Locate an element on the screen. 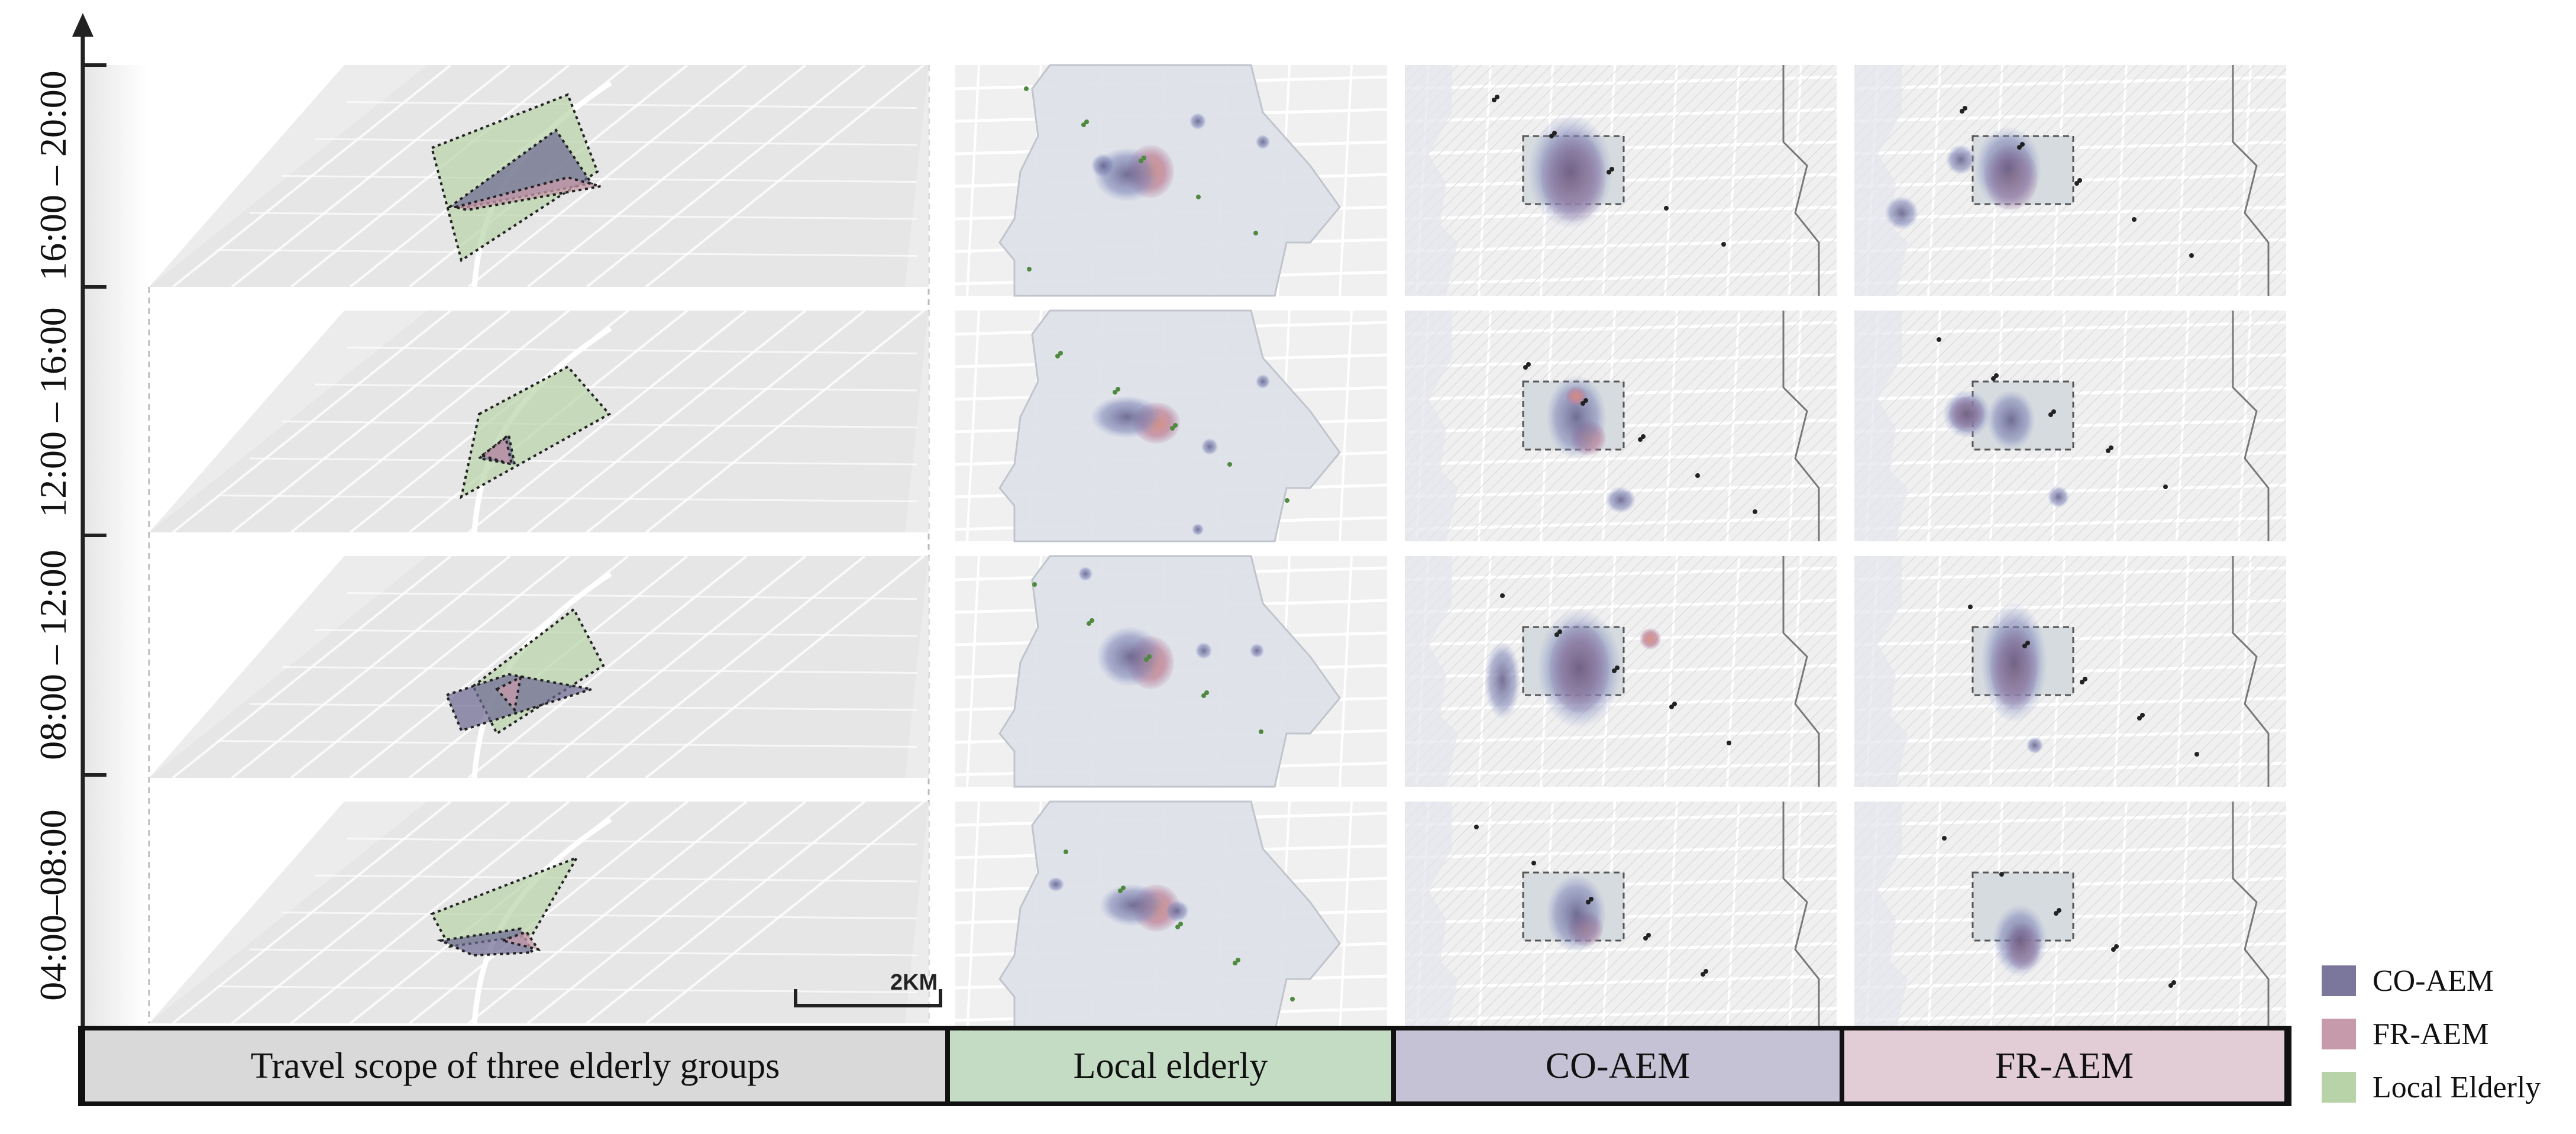  map-street is located at coordinates (973, 671).